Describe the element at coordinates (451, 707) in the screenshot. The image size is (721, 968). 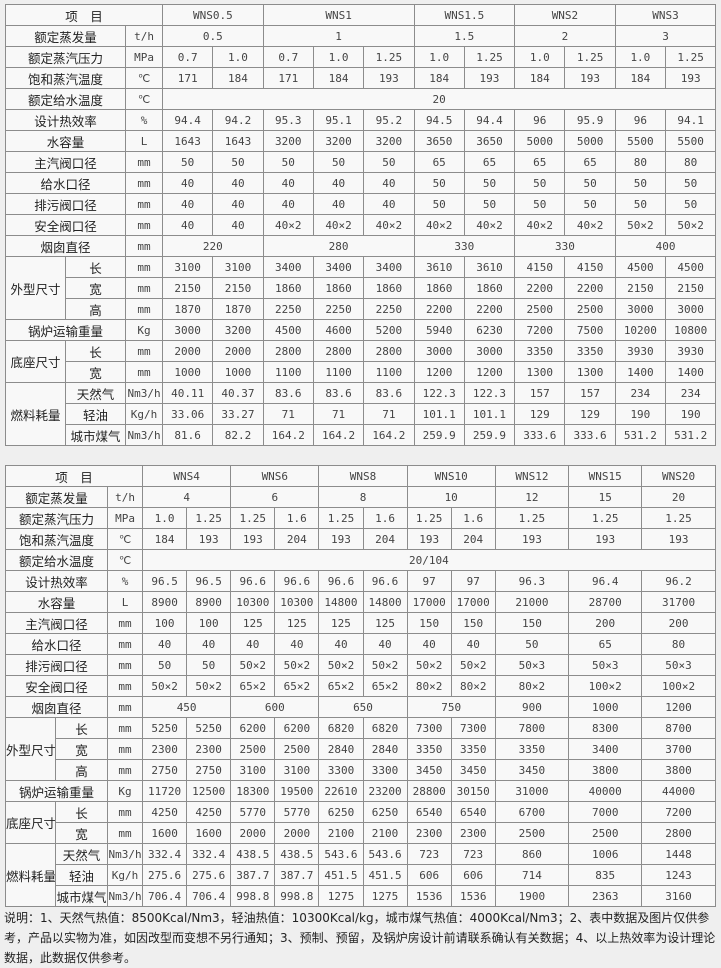
I see `value-cell: 750` at that location.